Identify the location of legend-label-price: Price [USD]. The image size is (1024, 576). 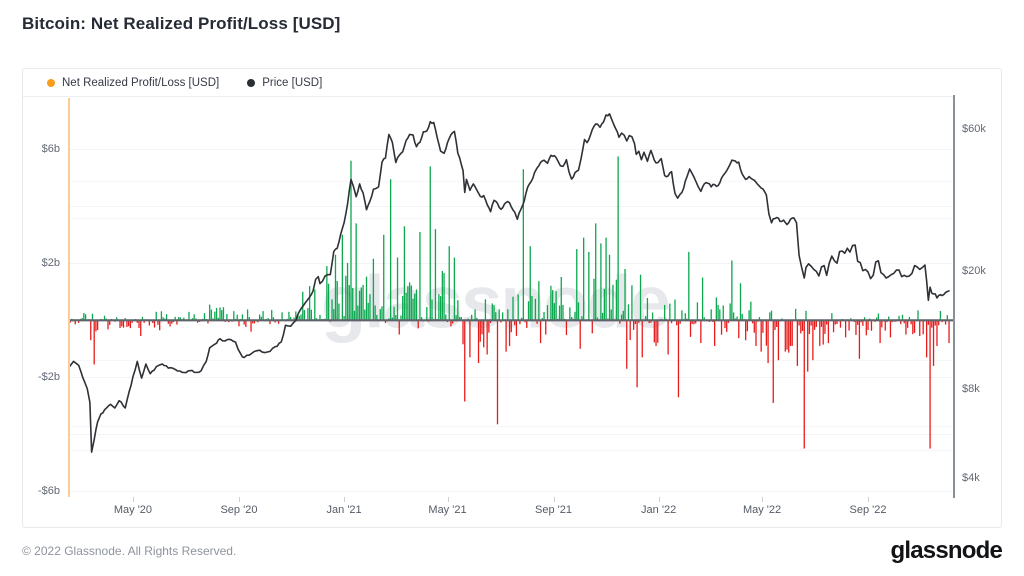
(292, 82).